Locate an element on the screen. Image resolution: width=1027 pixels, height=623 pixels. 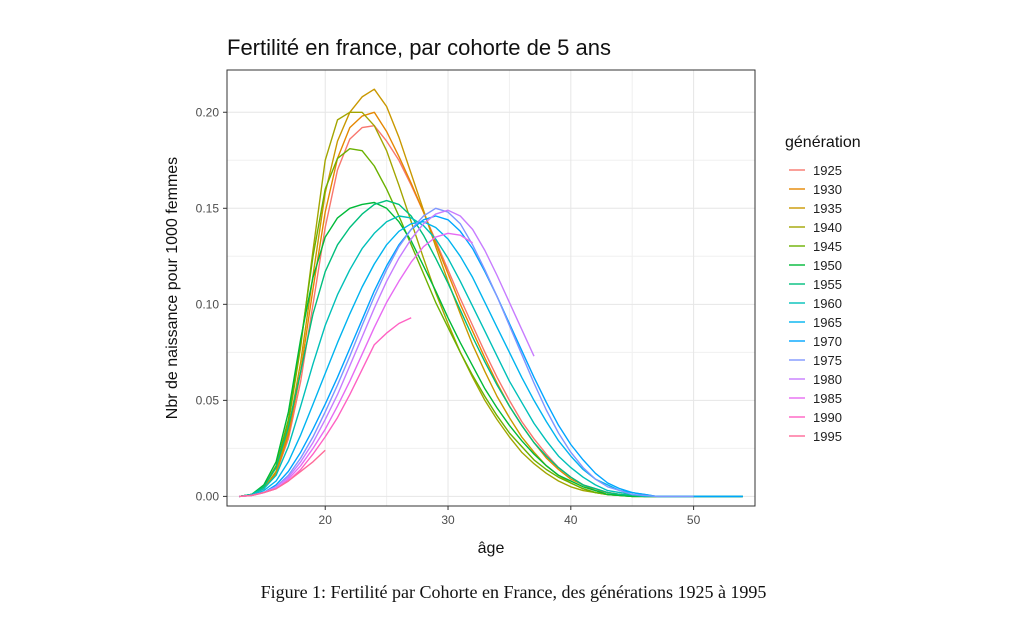
series-line-1980 is located at coordinates (387, 353).